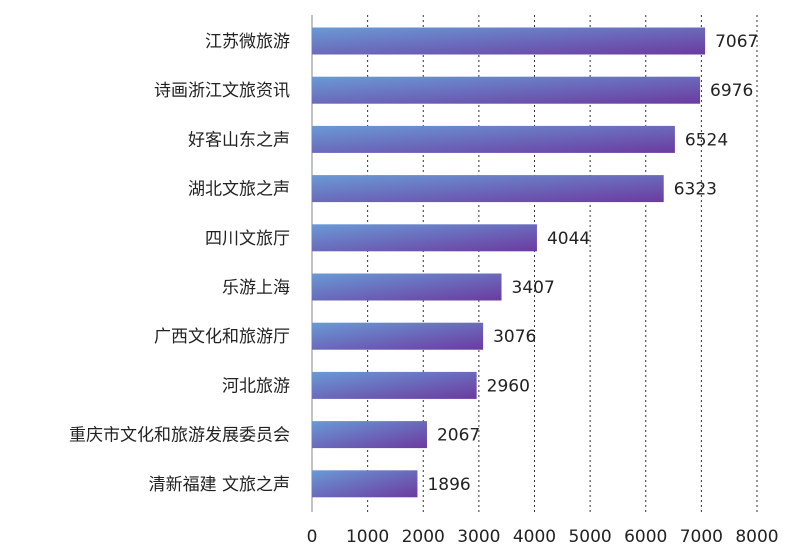 The image size is (792, 558). Describe the element at coordinates (701, 537) in the screenshot. I see `x-tick-label: 7000` at that location.